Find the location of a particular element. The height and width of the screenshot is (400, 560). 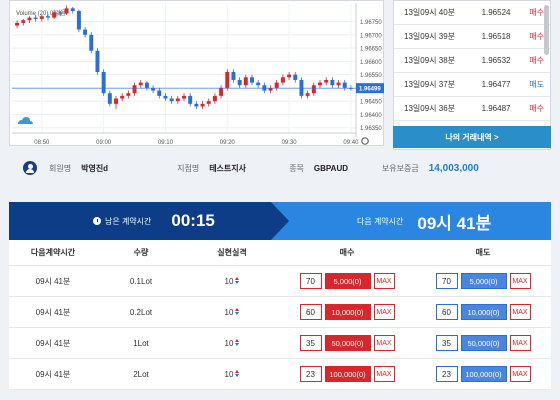

x-tick-label: 08:50 is located at coordinates (42, 143).